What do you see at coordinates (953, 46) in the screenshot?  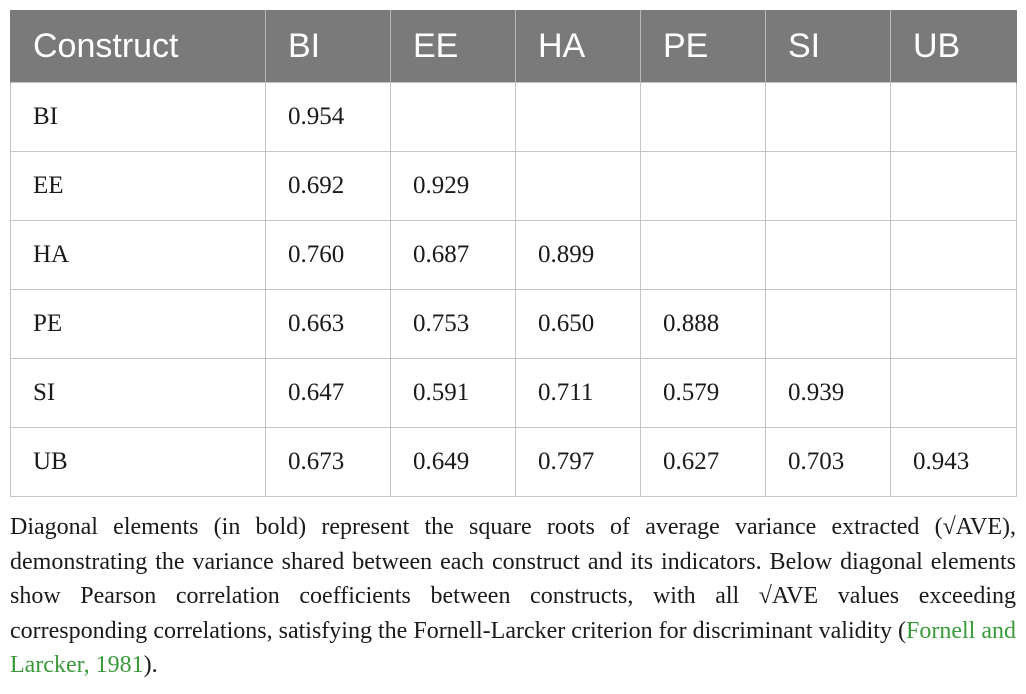 I see `header-ub: UB` at bounding box center [953, 46].